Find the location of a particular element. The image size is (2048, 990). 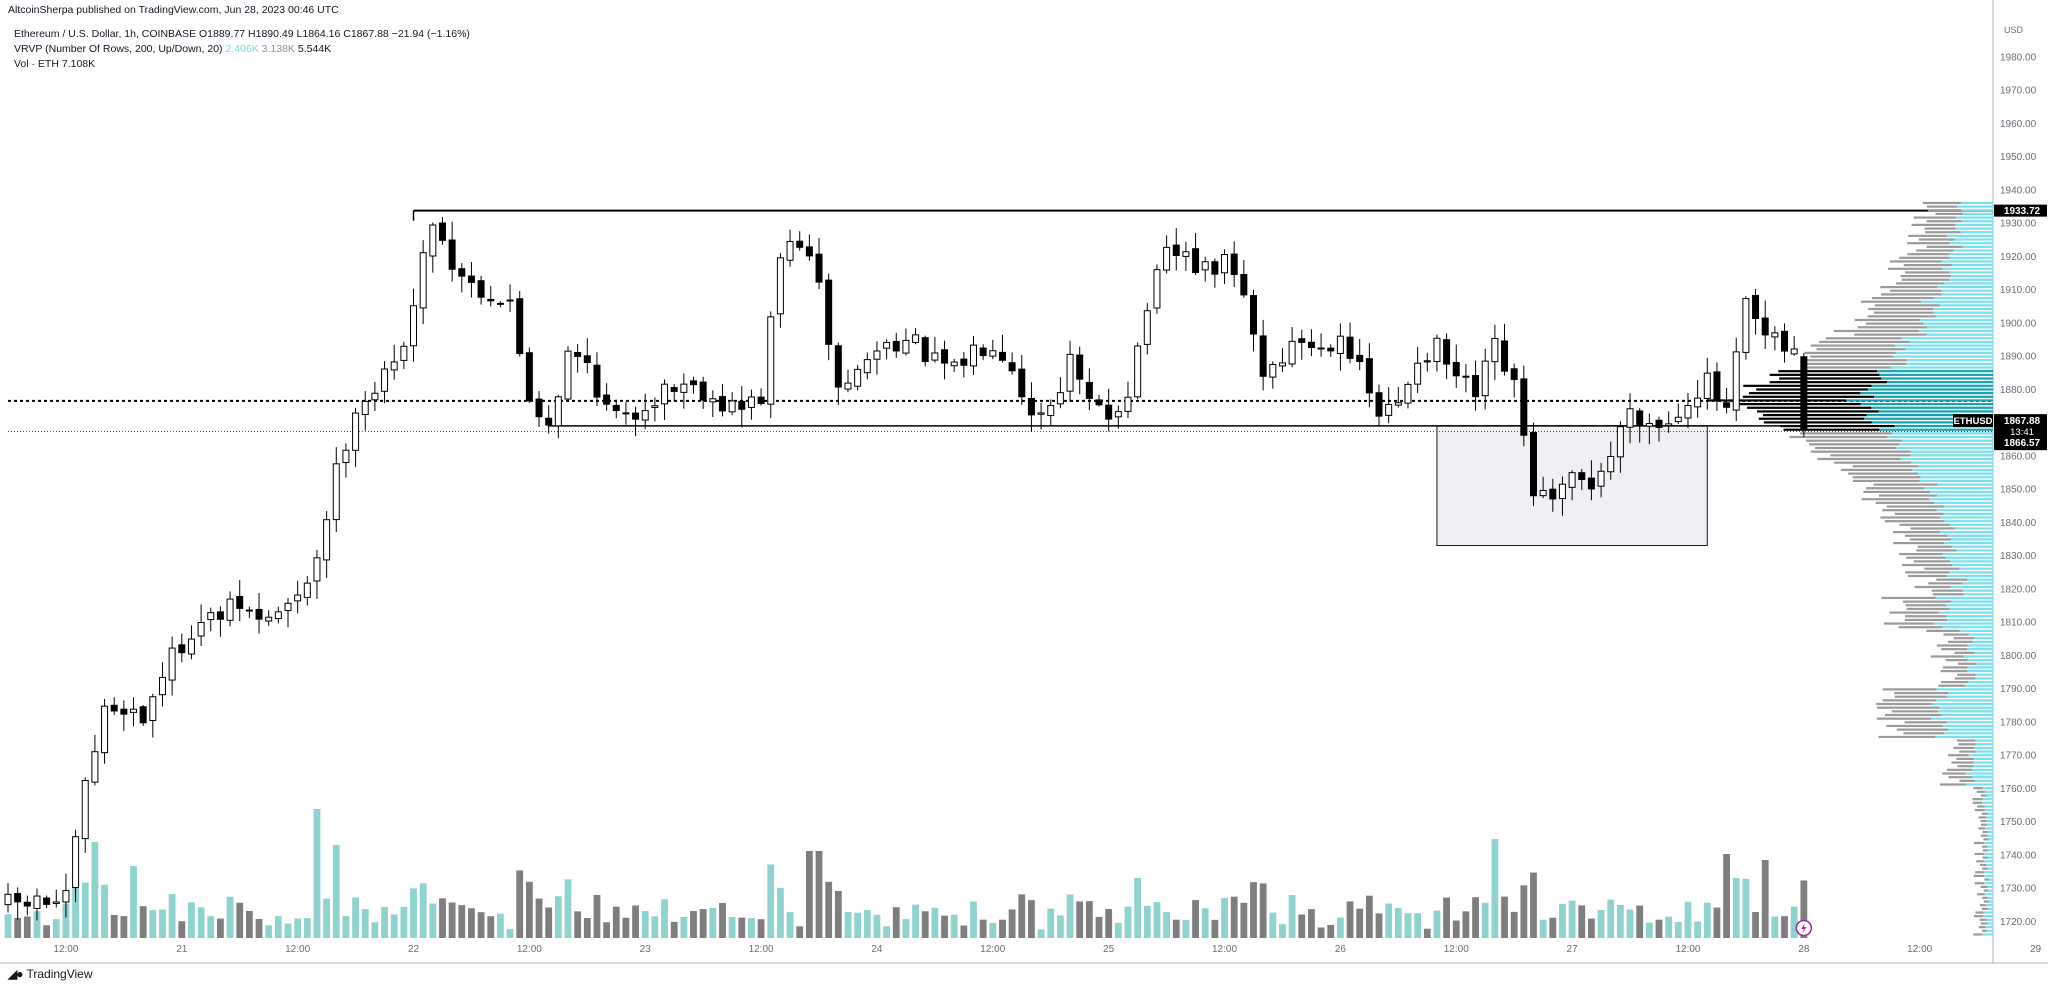

lightning-bolt-glyph is located at coordinates (1804, 928).